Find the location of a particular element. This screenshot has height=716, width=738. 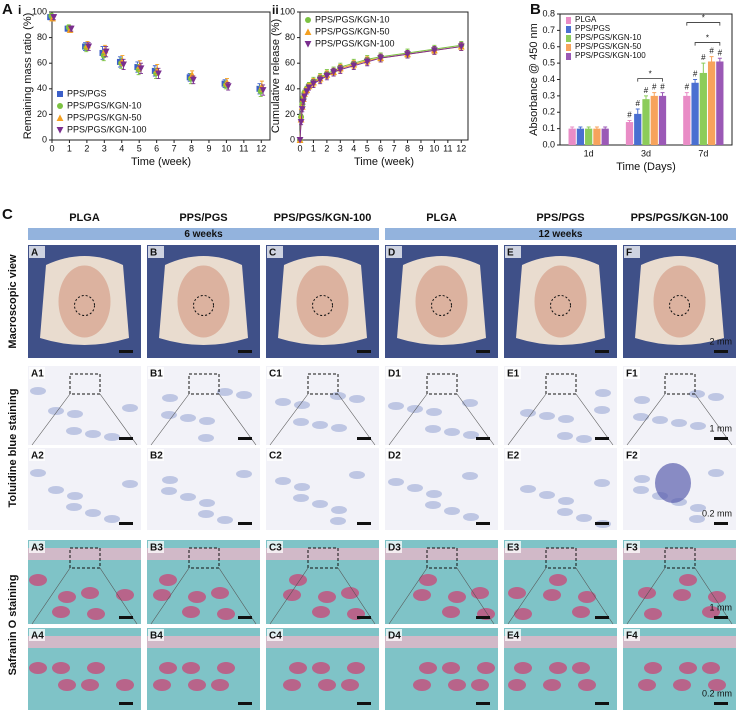

x-tick-label: 10 is located at coordinates (434, 148).